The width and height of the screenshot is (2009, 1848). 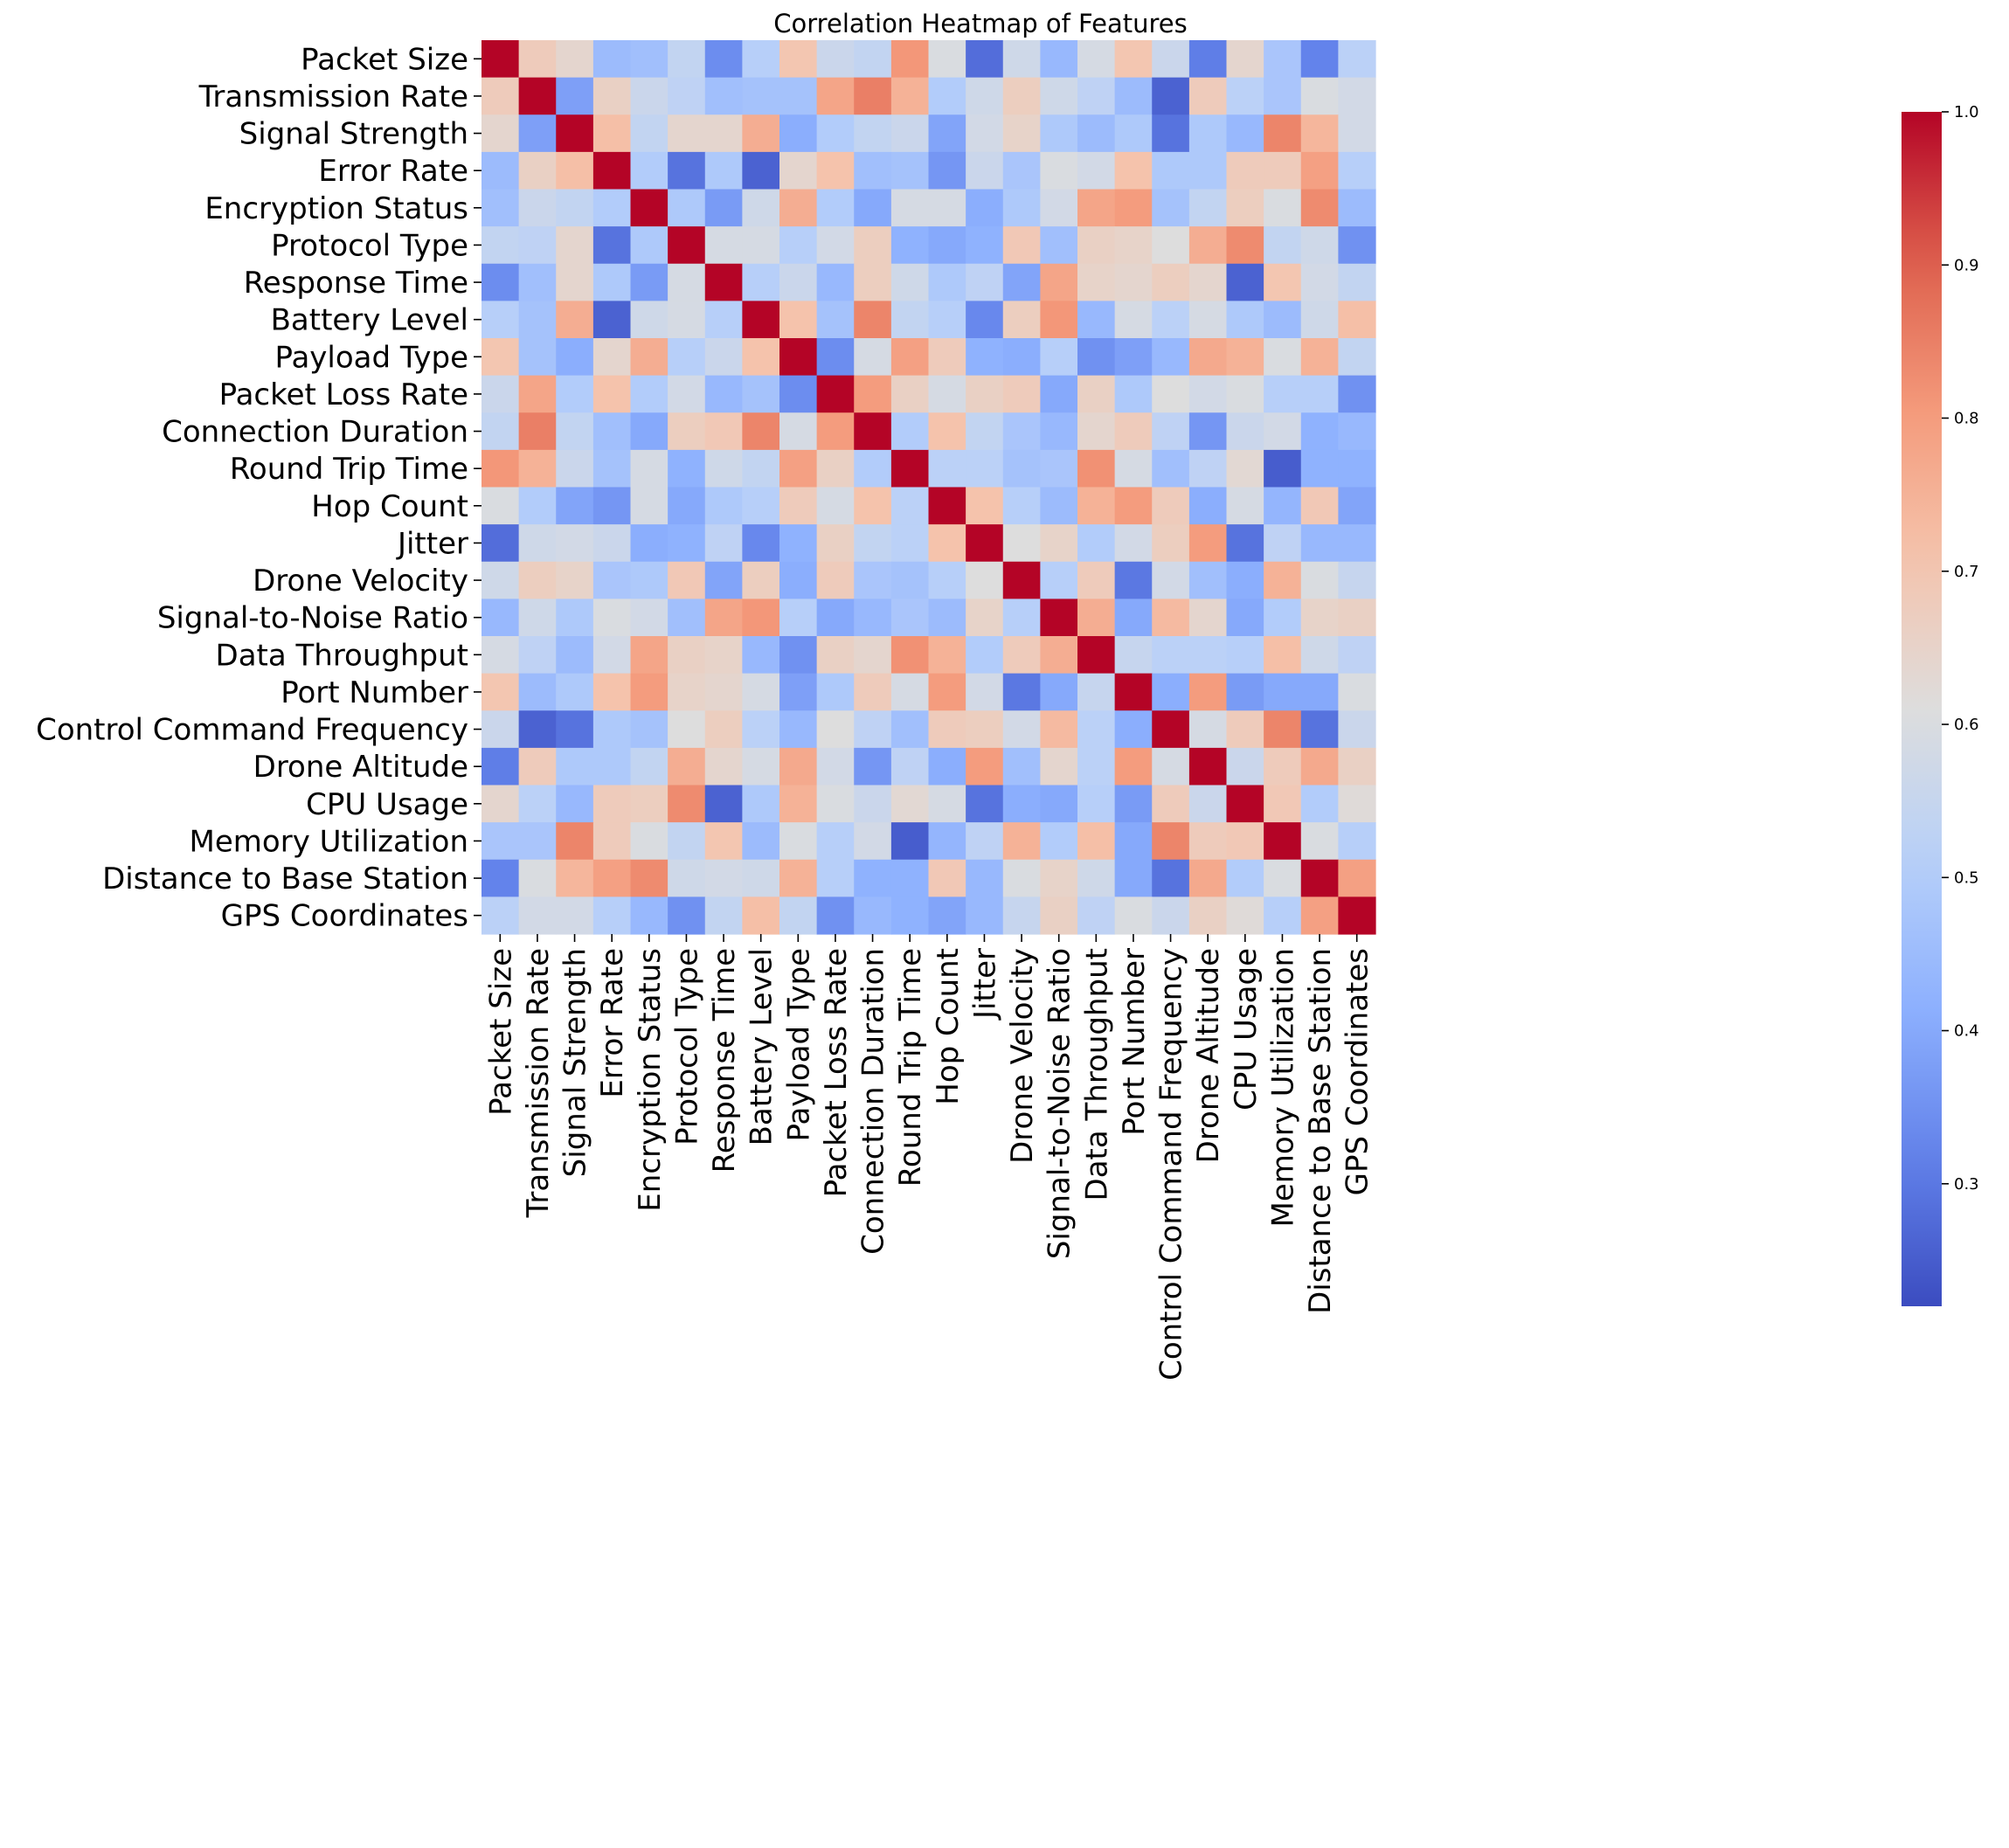 I want to click on colorbar-tick-label: 0.8, so click(x=1967, y=419).